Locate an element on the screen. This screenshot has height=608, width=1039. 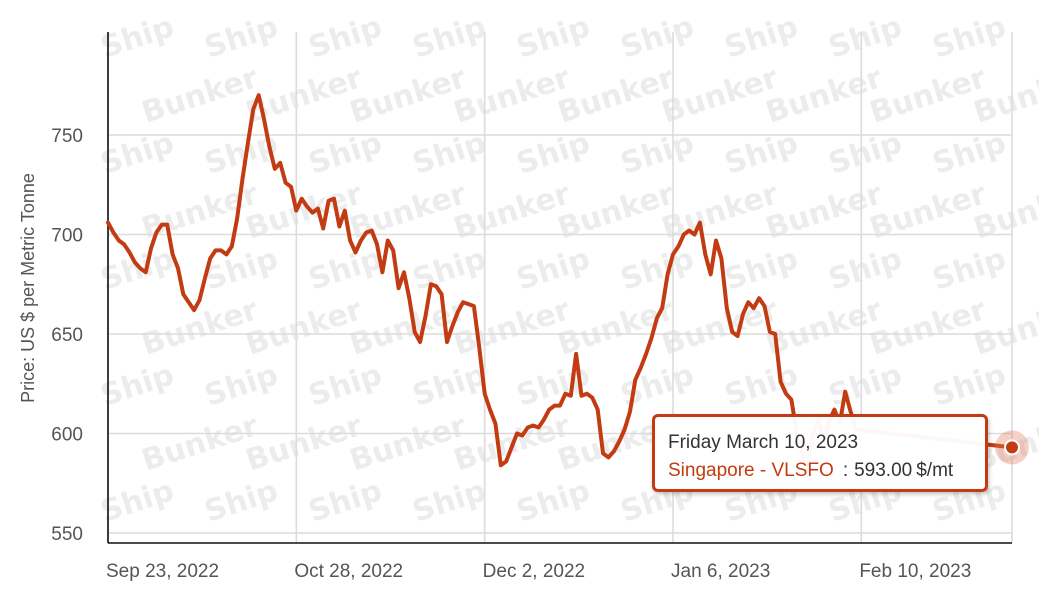
x-tick-label: Oct 28, 2022 is located at coordinates (348, 571).